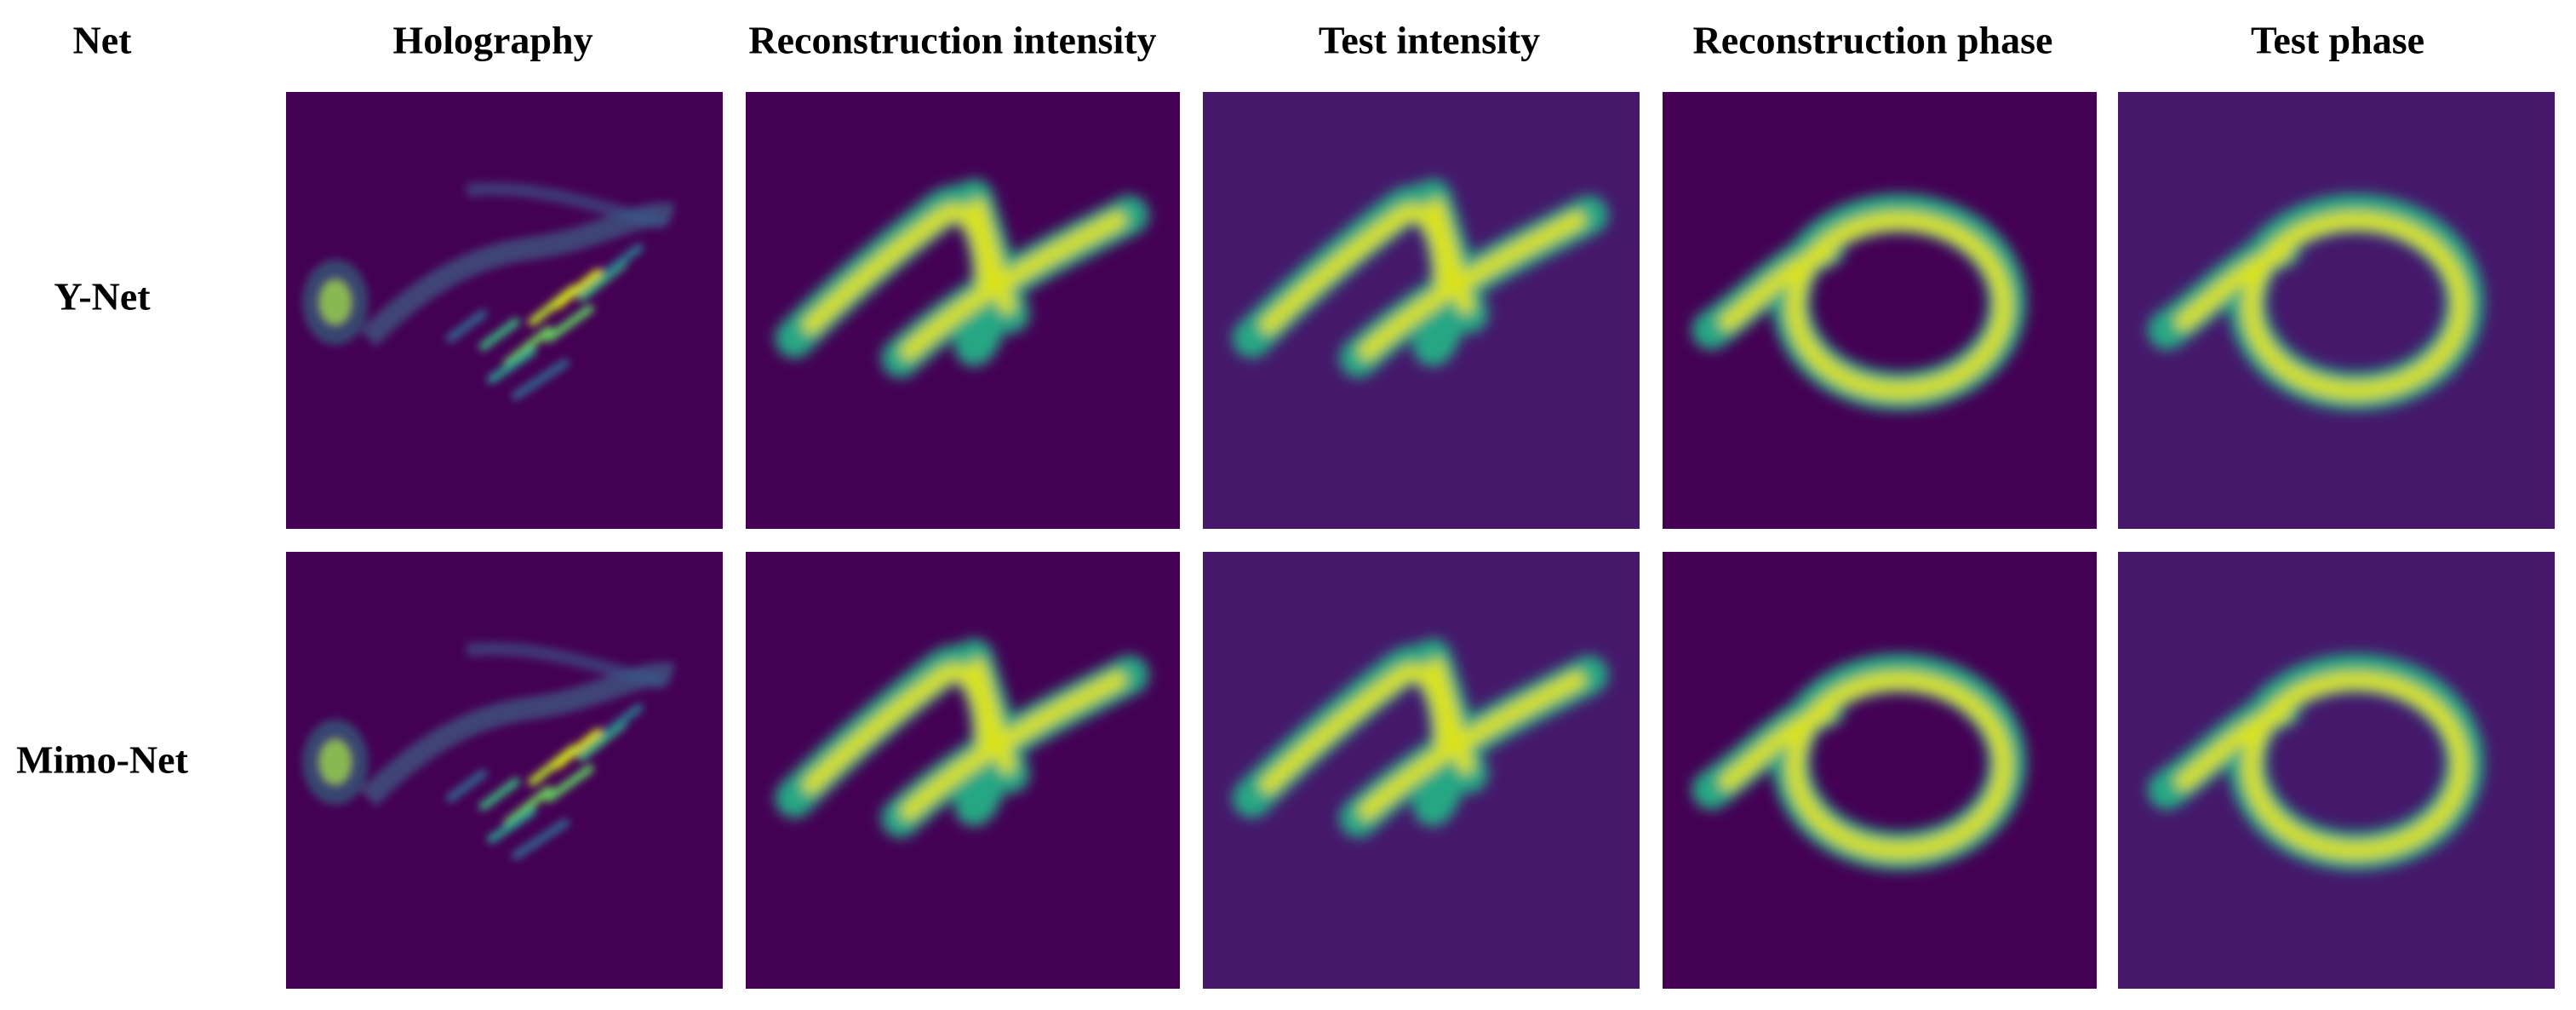  Describe the element at coordinates (103, 296) in the screenshot. I see `row-label: Y-Net` at that location.